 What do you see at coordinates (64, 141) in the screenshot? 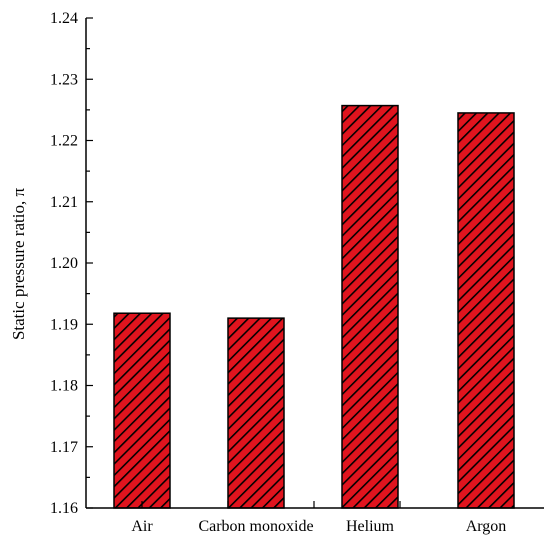
I see `y-tick-label: 1.22` at bounding box center [64, 141].